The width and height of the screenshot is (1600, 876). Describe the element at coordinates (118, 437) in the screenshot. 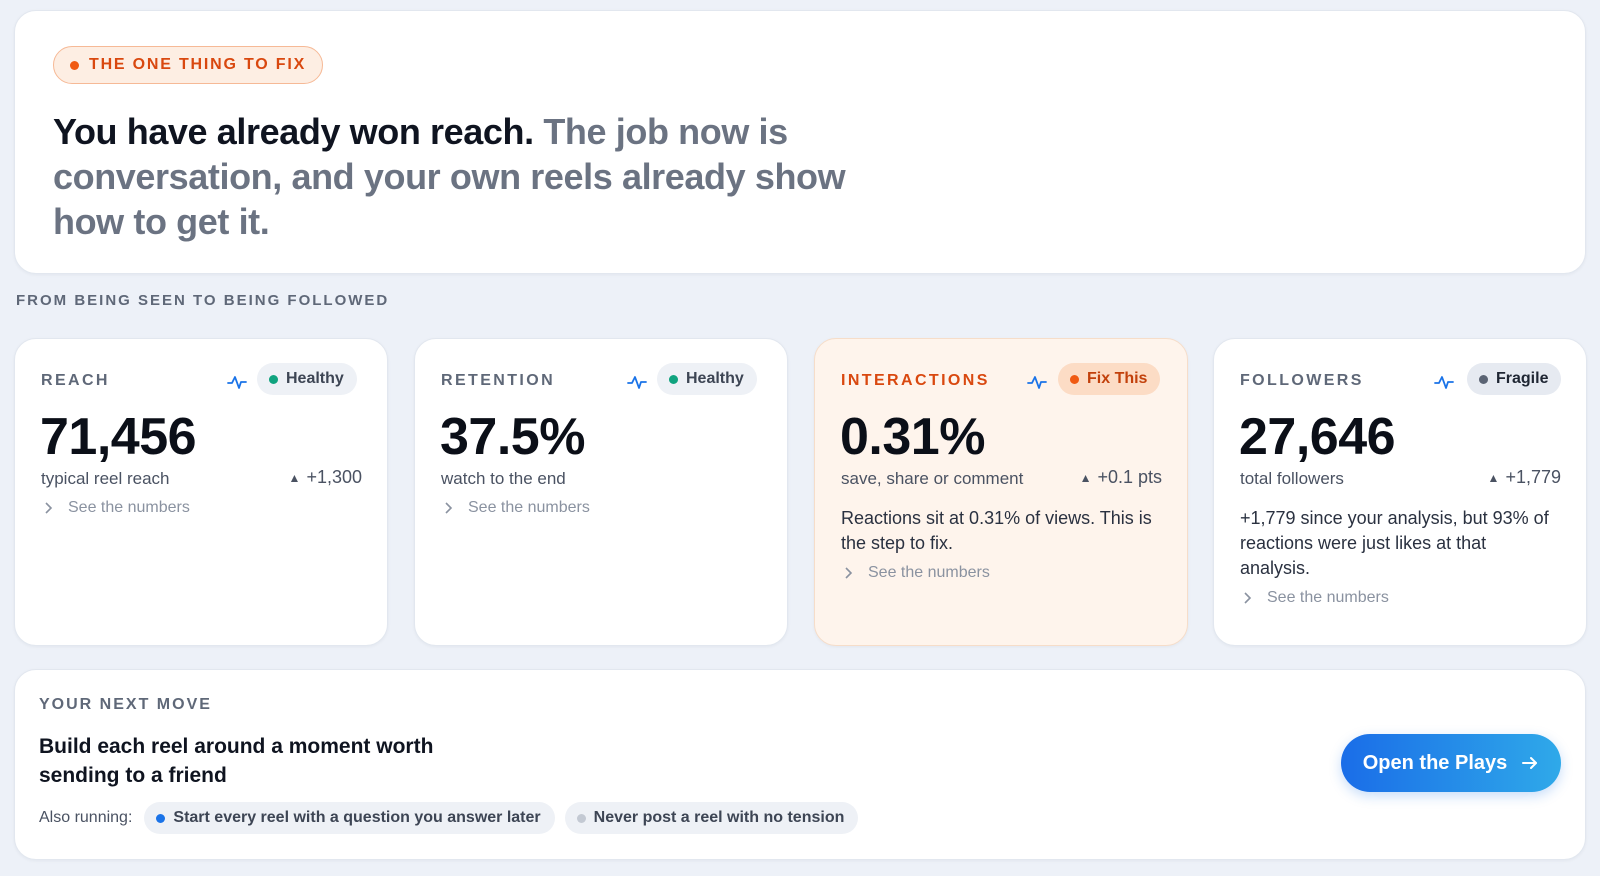

I see `metric-value: 71,456` at that location.